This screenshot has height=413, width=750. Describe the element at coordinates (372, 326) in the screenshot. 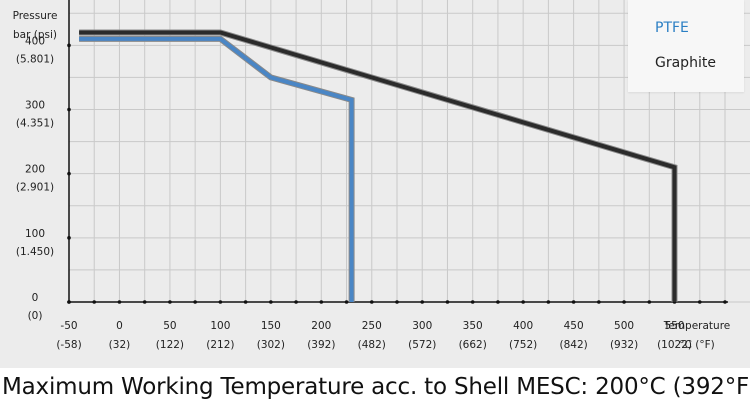

I see `x-tick-label: 250` at that location.